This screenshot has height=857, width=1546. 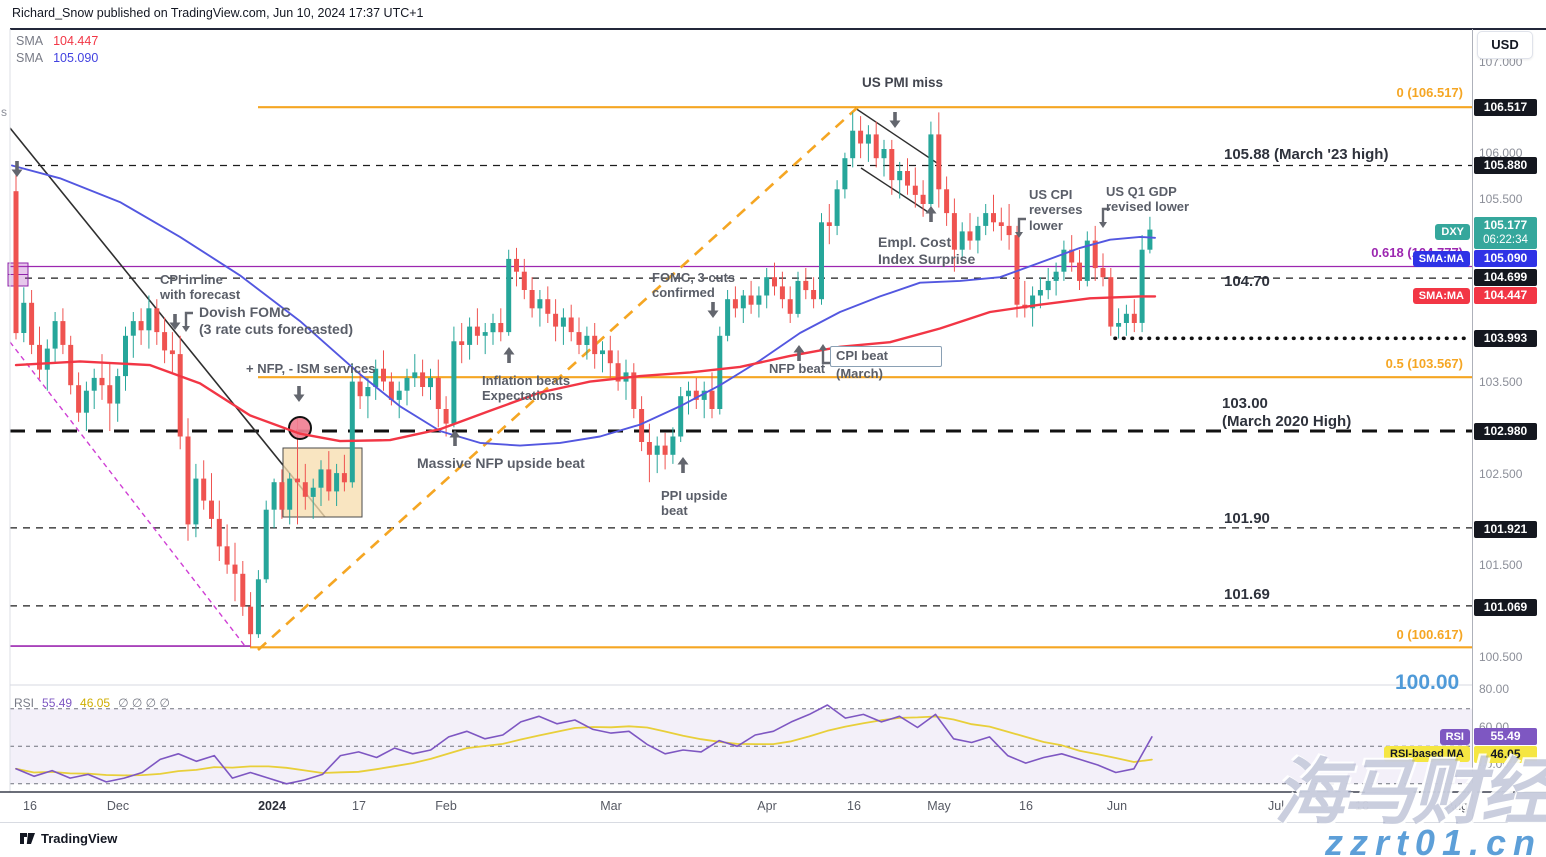 I want to click on annotation-dovish-fomc: Dovish FOMC (3 rate cuts forecasted), so click(x=276, y=320).